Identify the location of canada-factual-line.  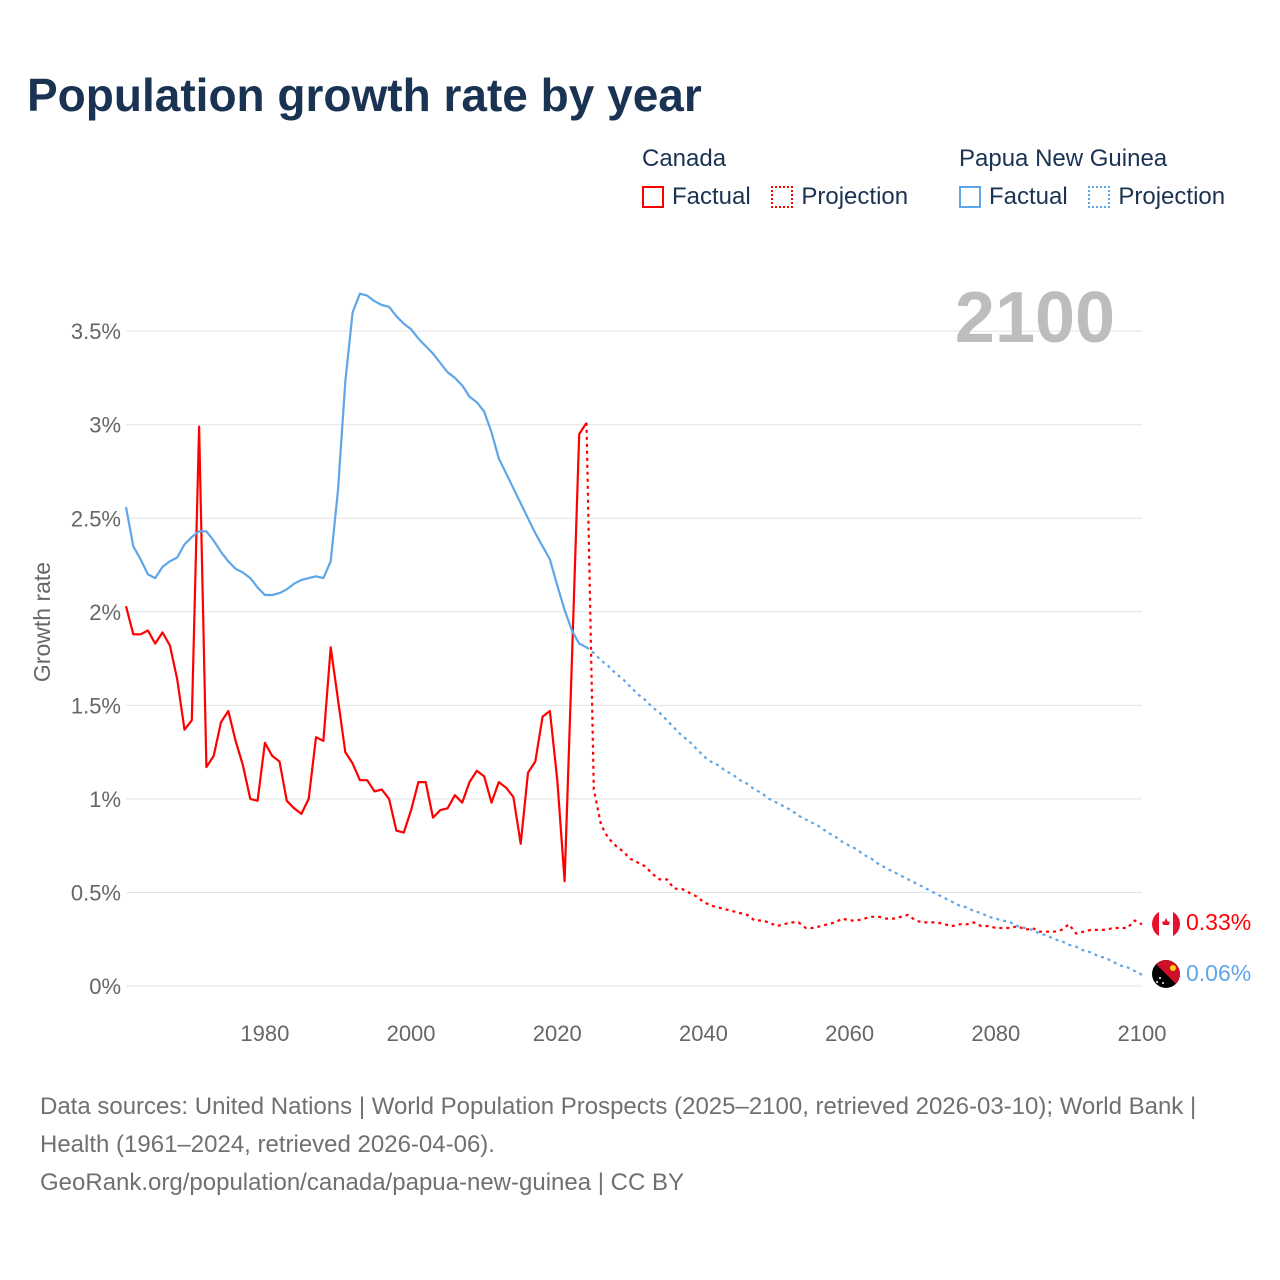
(356, 652).